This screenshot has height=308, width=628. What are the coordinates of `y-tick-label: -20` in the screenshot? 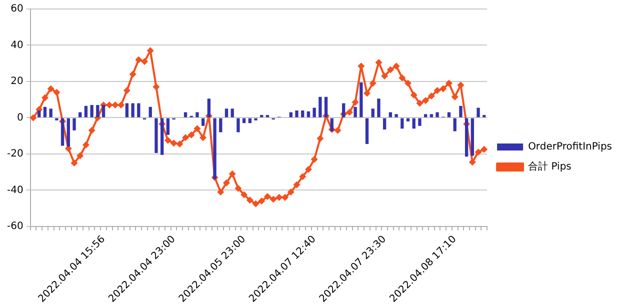 It's located at (15, 154).